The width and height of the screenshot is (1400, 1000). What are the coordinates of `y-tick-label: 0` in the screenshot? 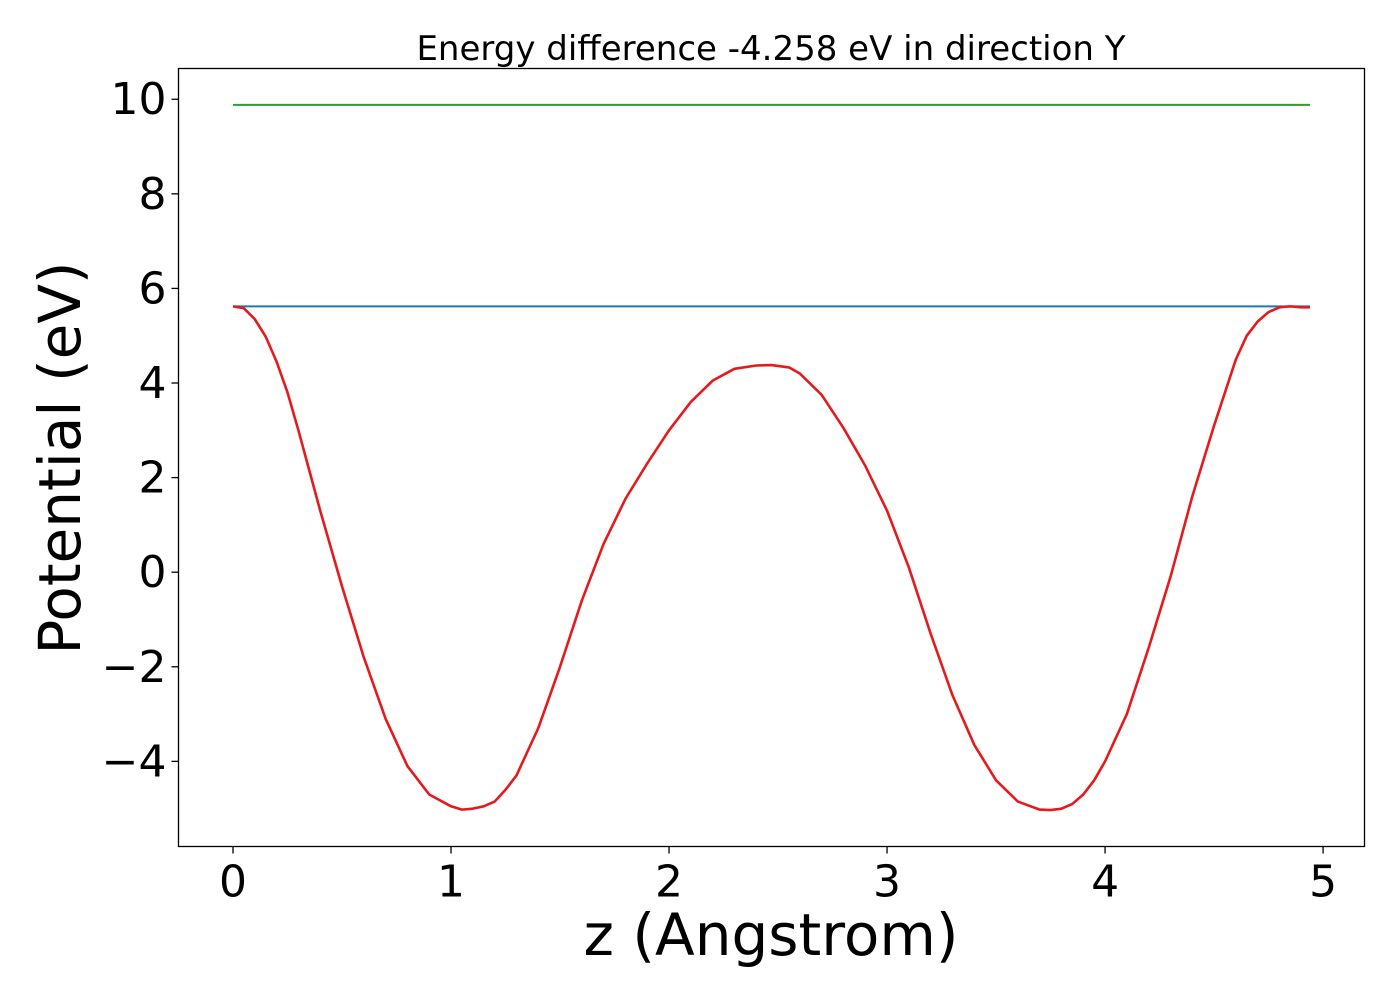 It's located at (153, 572).